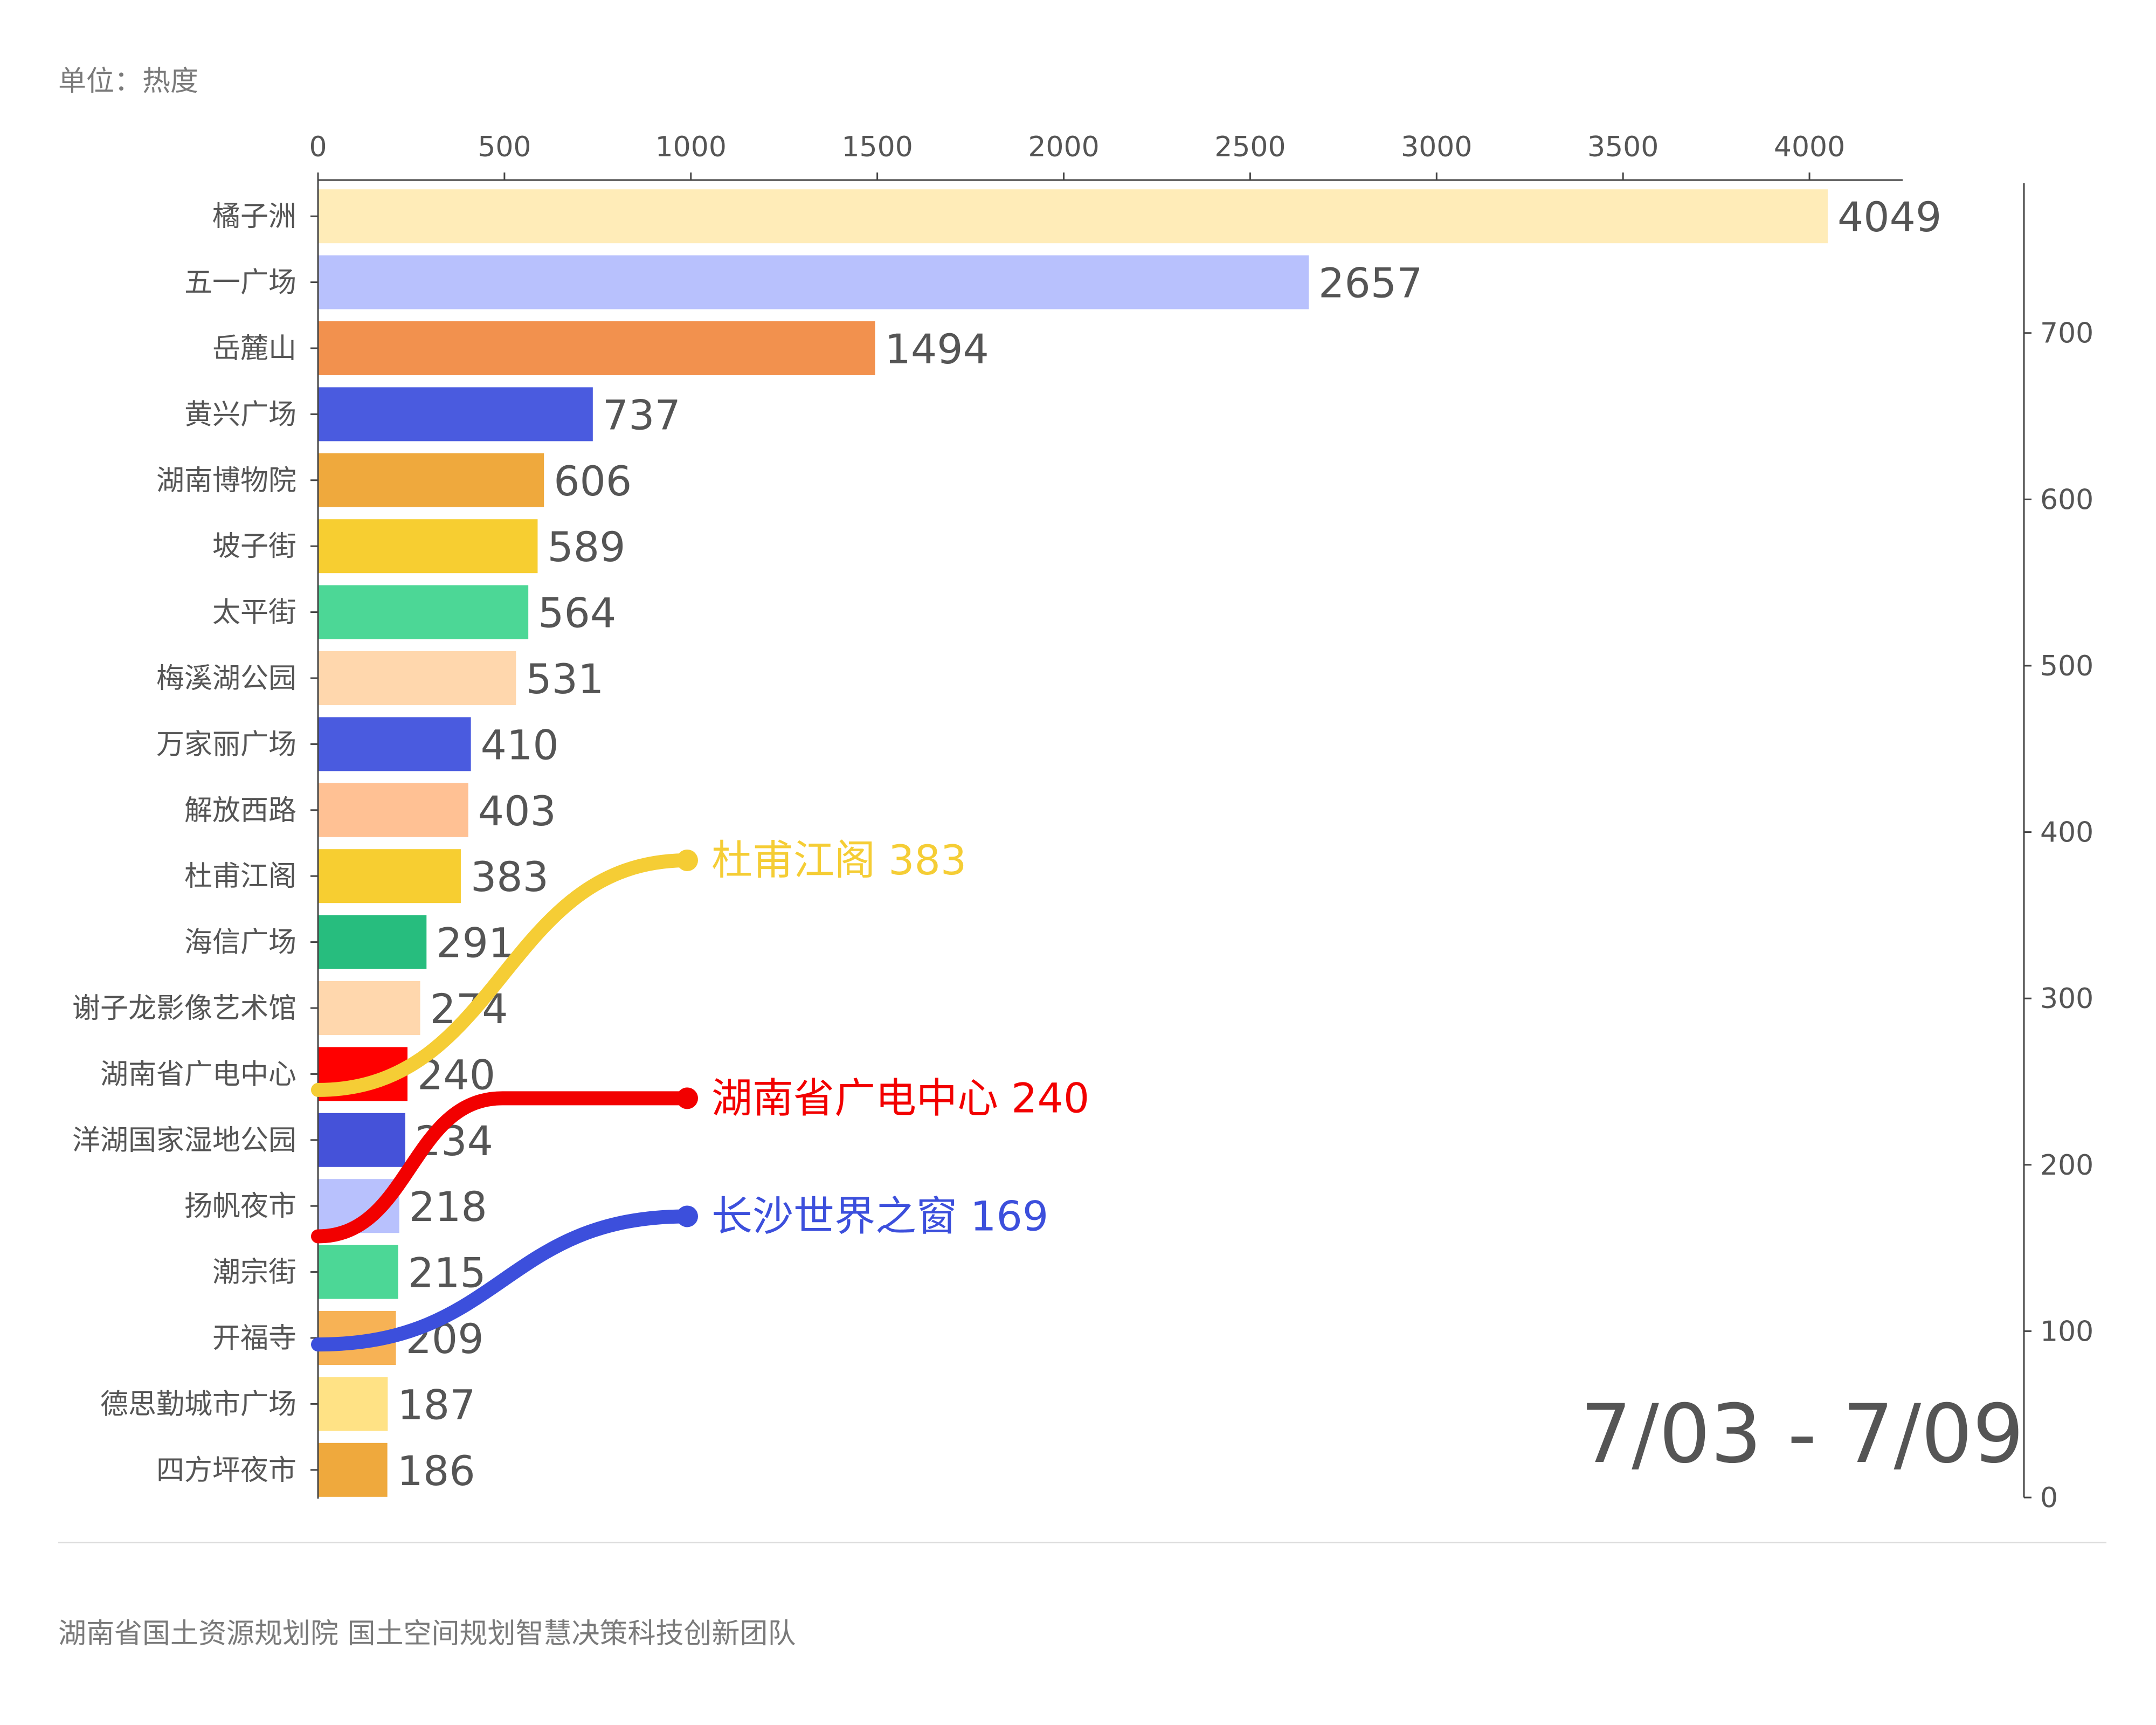 The image size is (2156, 1725). Describe the element at coordinates (240, 877) in the screenshot. I see `category-label: 杜甫江阁` at that location.